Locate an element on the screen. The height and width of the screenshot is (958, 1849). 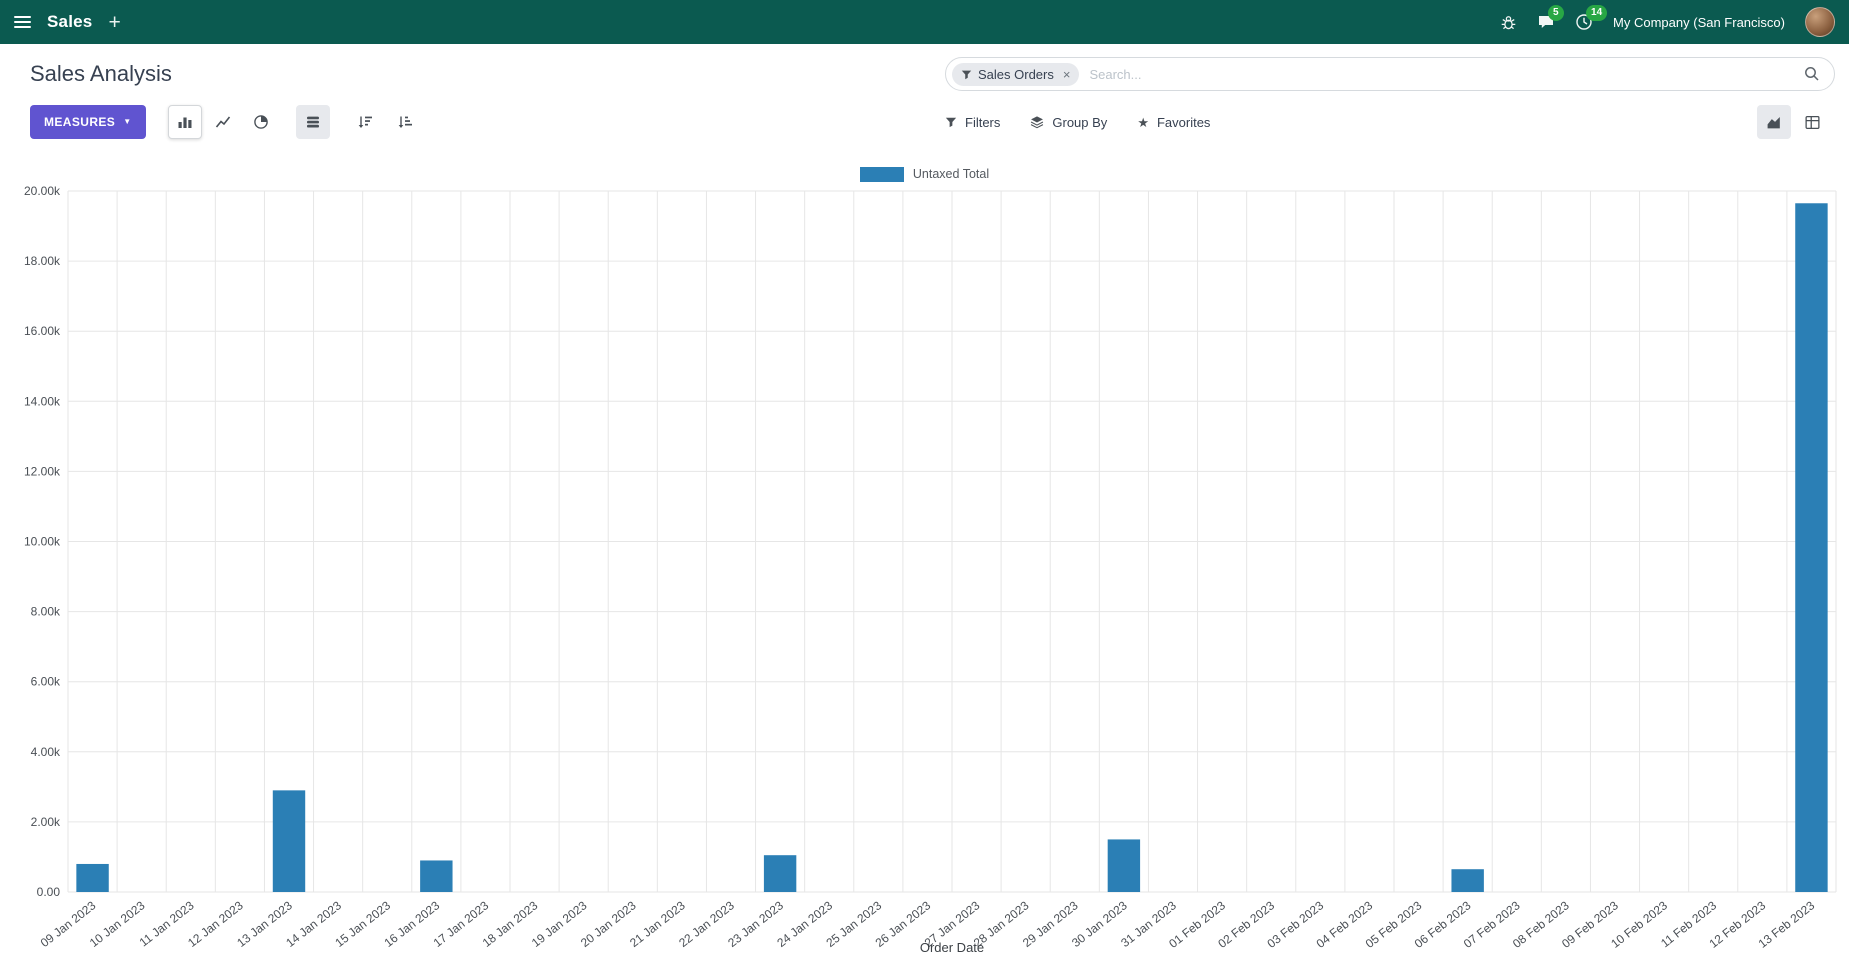
chart-legend: Untaxed Total is located at coordinates (924, 174).